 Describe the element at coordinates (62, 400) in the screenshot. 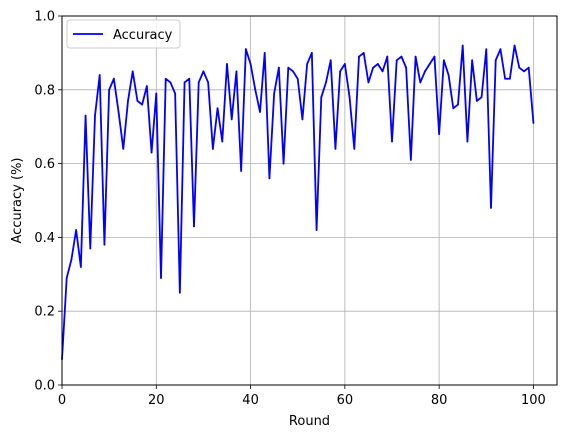

I see `x-tick-label: 0` at that location.